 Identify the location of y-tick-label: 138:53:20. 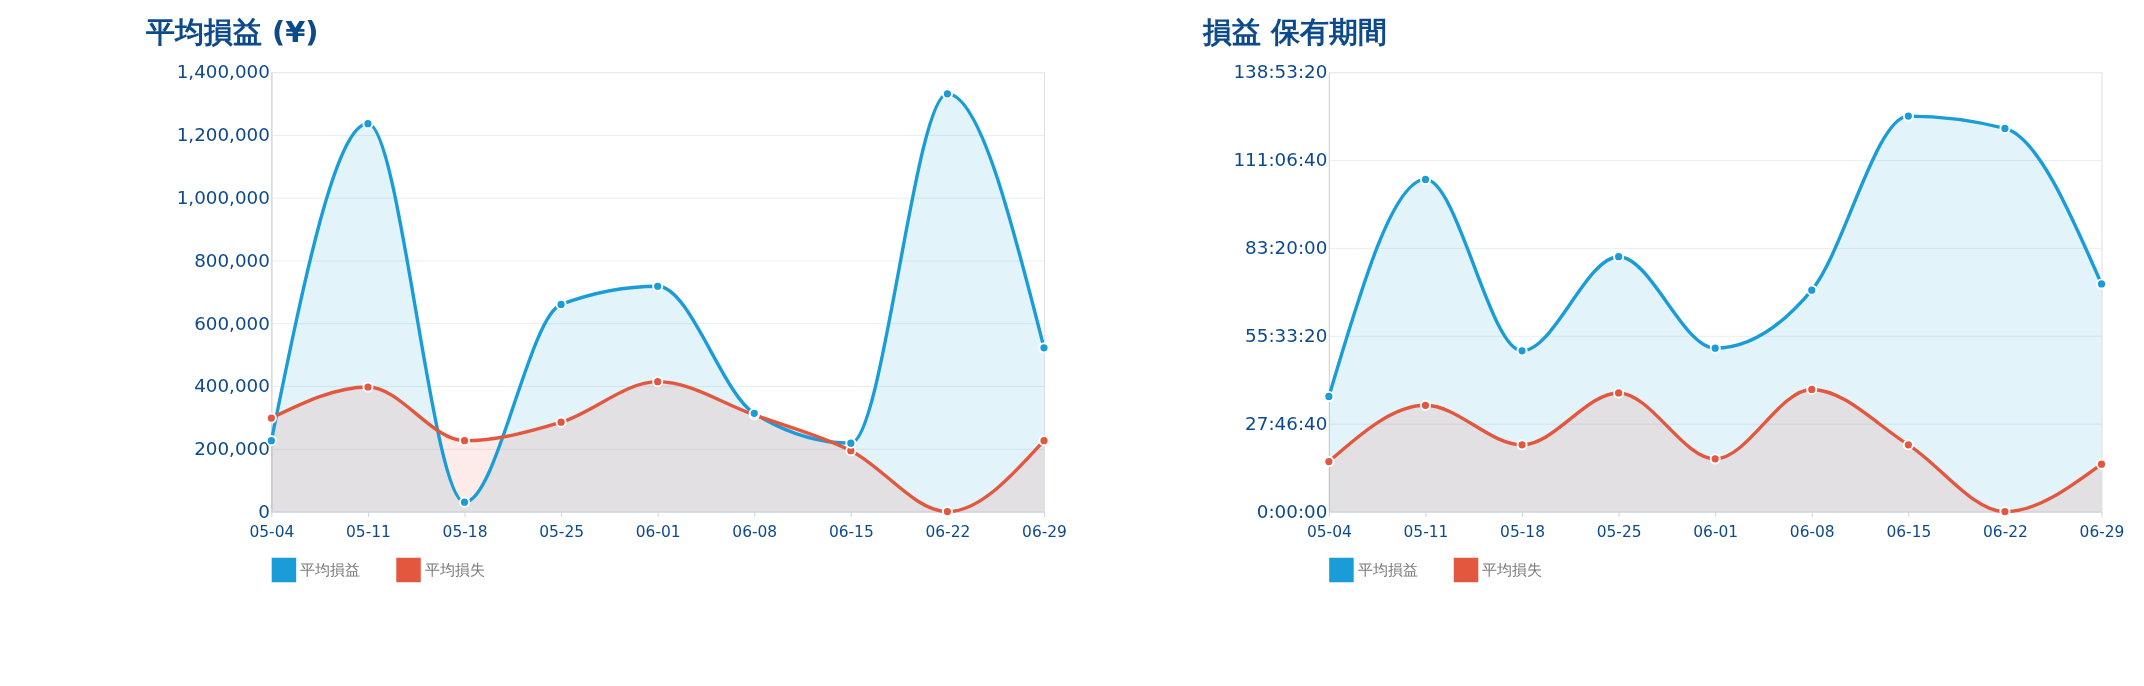
(1280, 72).